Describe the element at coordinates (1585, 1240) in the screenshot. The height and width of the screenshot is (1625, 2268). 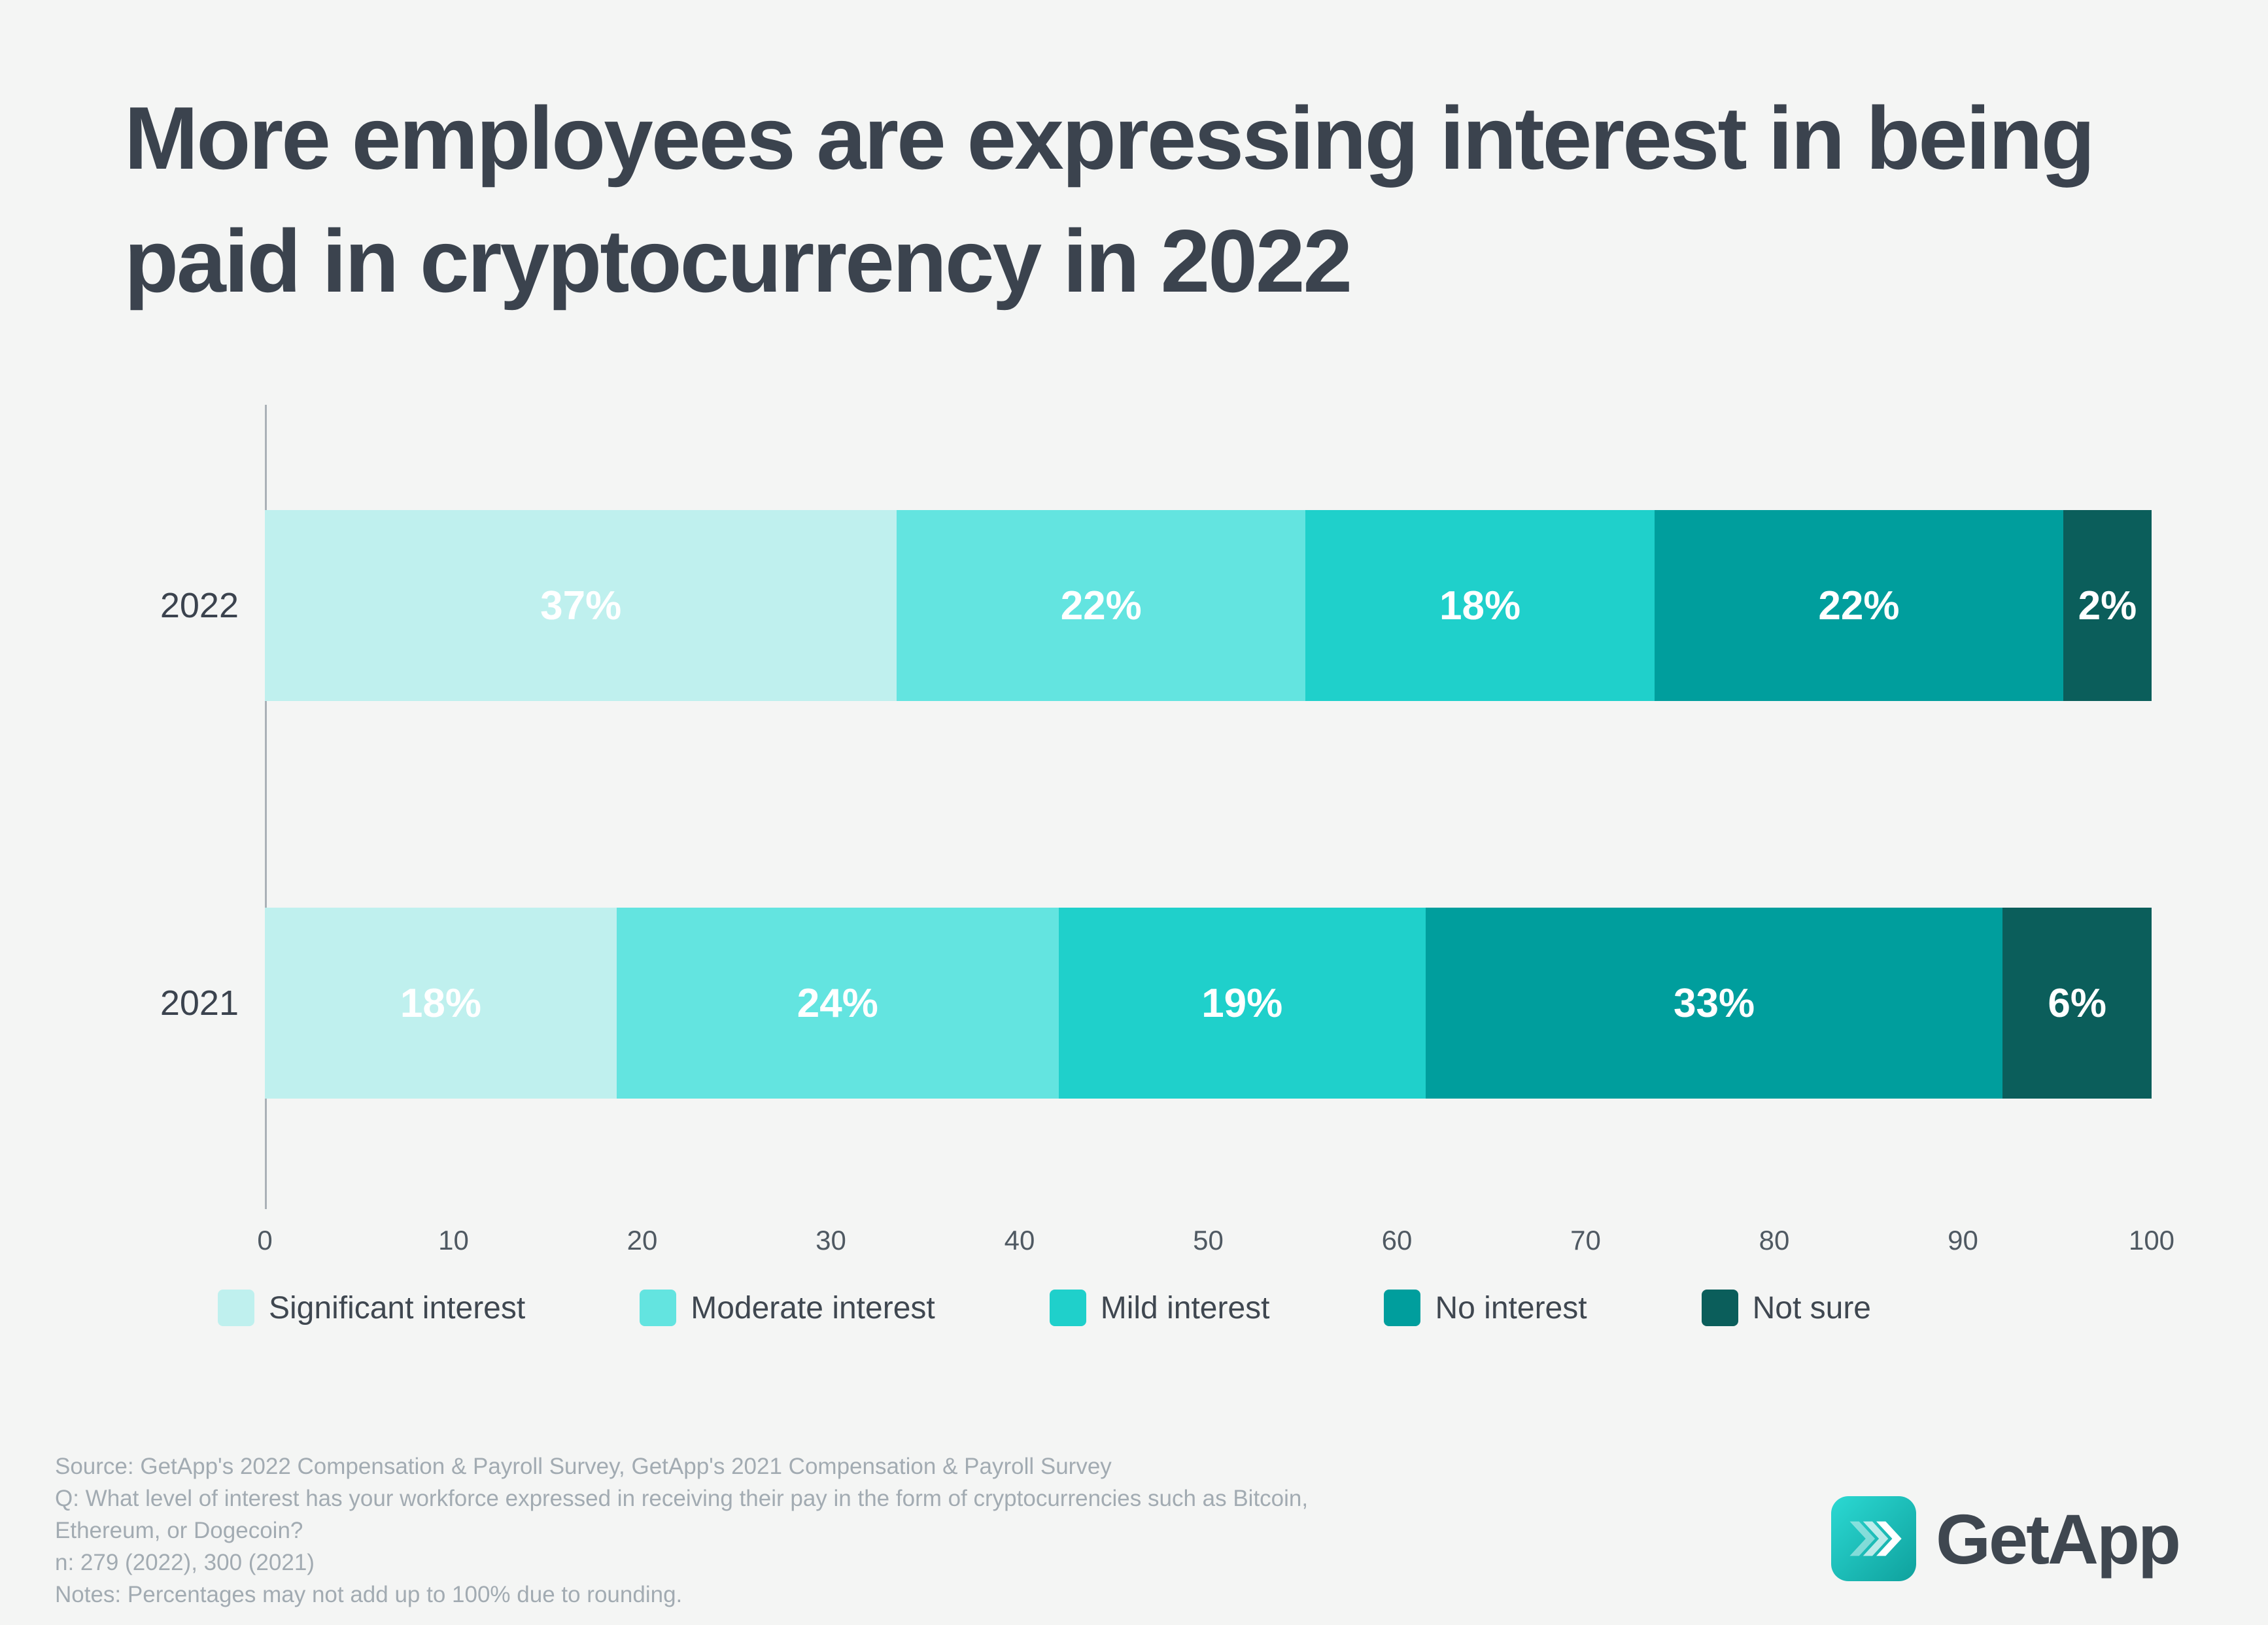
I see `x-tick-label: 70` at that location.